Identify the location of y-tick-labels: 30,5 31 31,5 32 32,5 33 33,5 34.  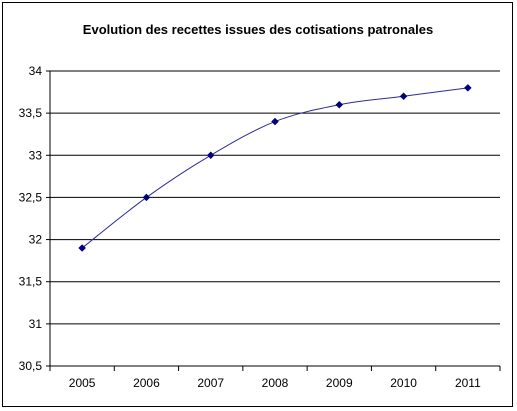
(31, 218).